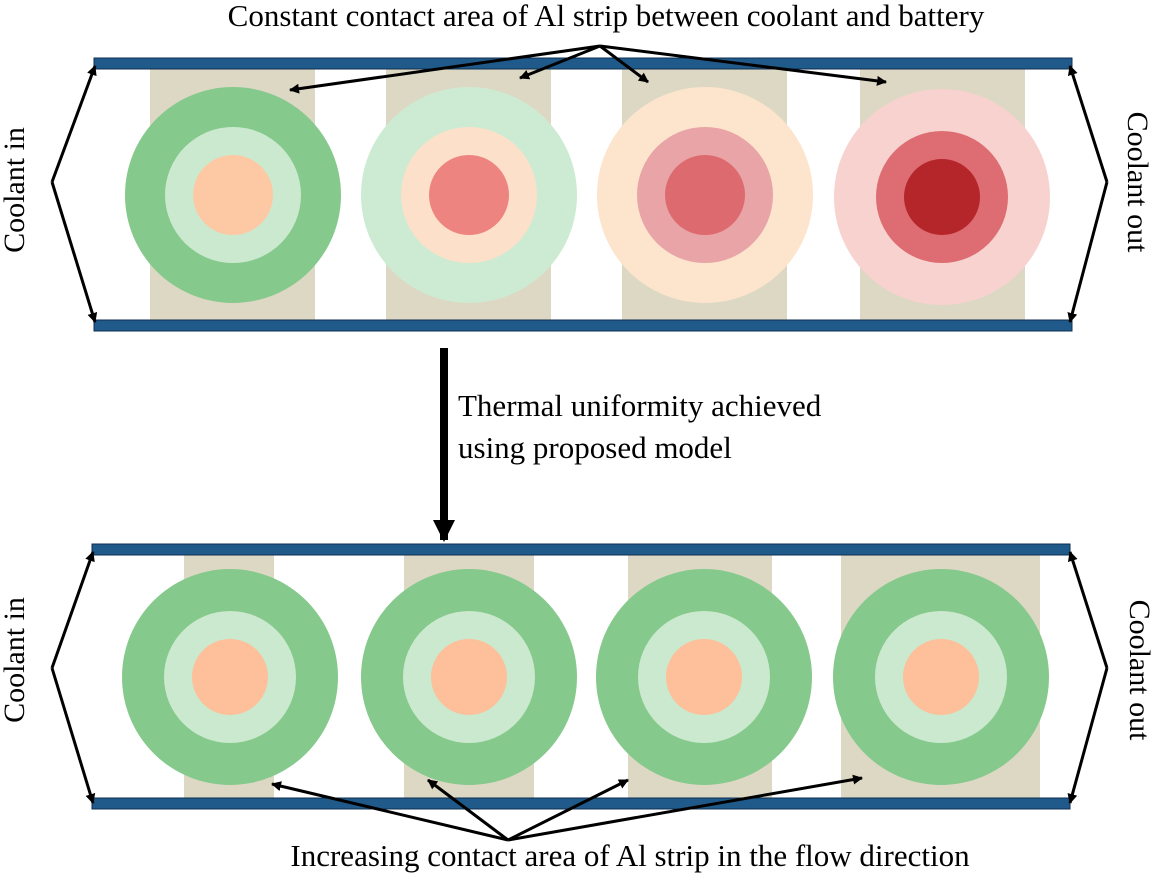  What do you see at coordinates (595, 447) in the screenshot?
I see `middle-caption-line2: using proposed model` at bounding box center [595, 447].